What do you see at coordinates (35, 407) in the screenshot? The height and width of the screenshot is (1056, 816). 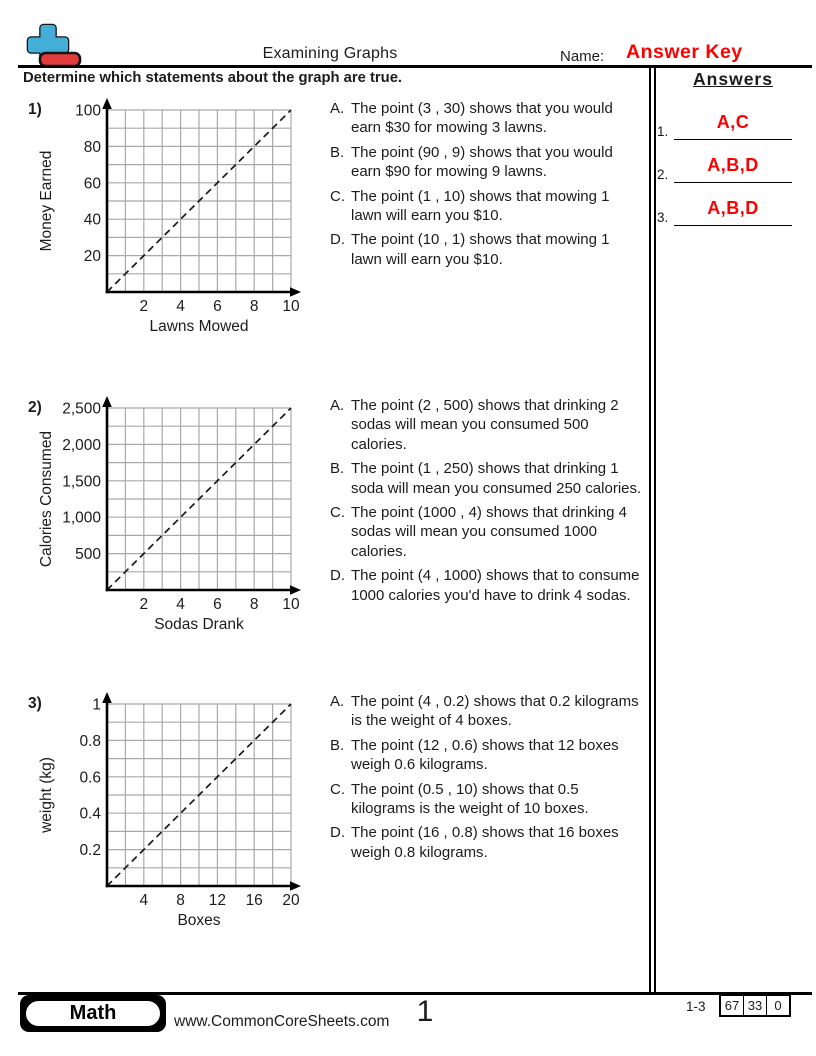 I see `problem-2-number: 2)` at bounding box center [35, 407].